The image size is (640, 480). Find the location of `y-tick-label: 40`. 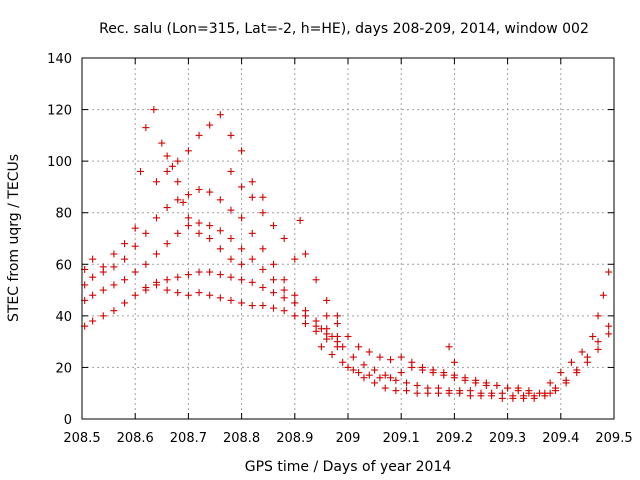

y-tick-label: 40 is located at coordinates (63, 317).